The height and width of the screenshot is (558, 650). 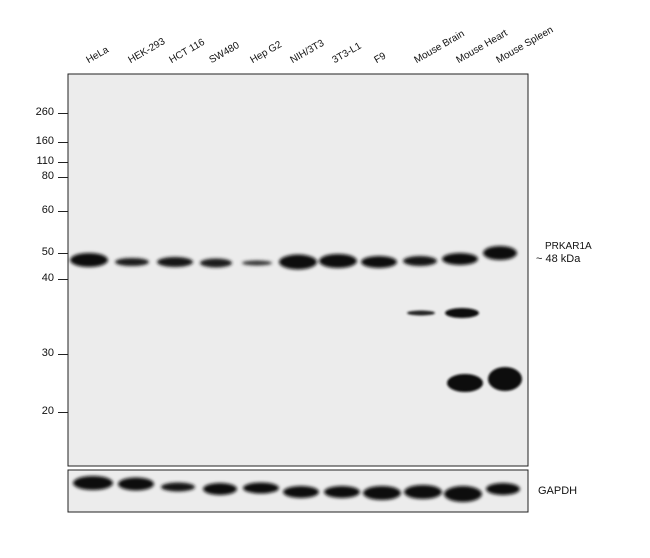 I want to click on prkar1a-bands, so click(x=293, y=258).